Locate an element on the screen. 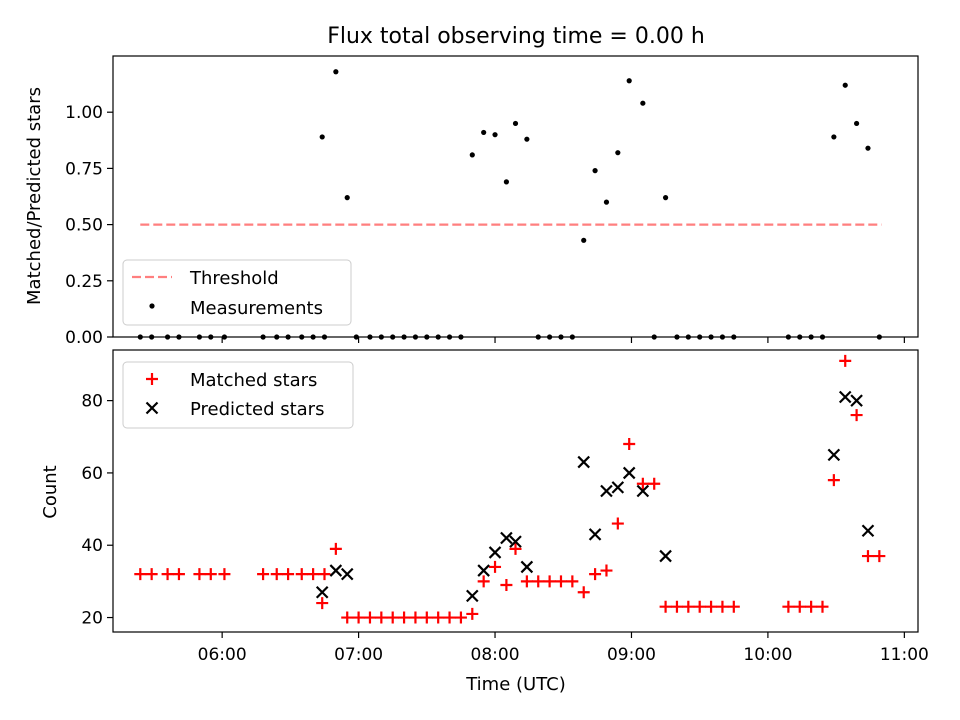 The image size is (960, 720). chart-title: Flux total observing time = 0.00 h is located at coordinates (516, 36).